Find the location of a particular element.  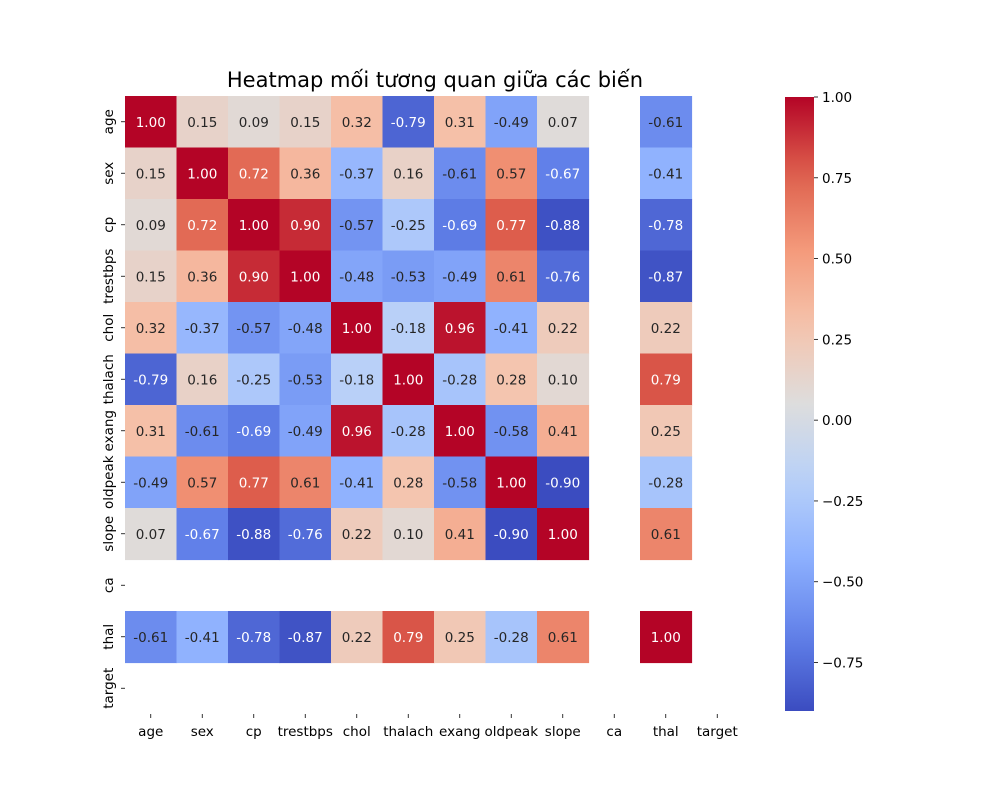

heatmap-cell-age-sex is located at coordinates (202, 122).